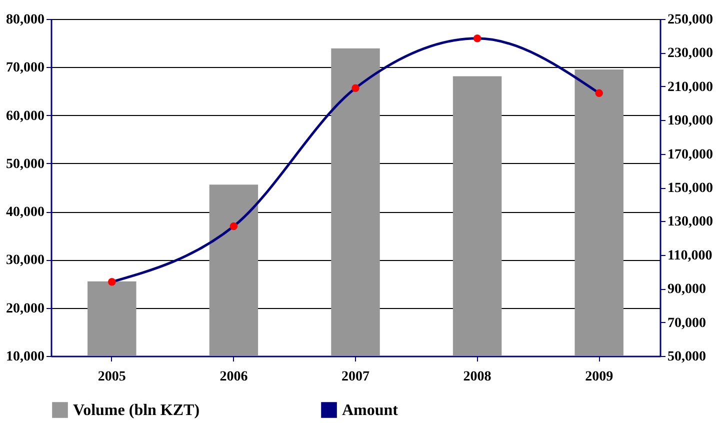 This screenshot has width=718, height=423. Describe the element at coordinates (25, 20) in the screenshot. I see `y-tick-label: 80,000` at that location.